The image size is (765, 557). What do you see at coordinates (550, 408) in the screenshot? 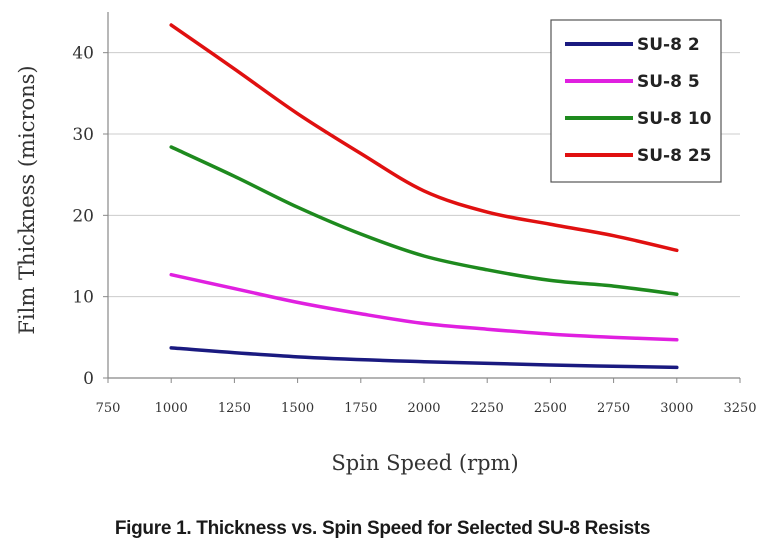
I see `x-tick-label: 2500` at bounding box center [550, 408].